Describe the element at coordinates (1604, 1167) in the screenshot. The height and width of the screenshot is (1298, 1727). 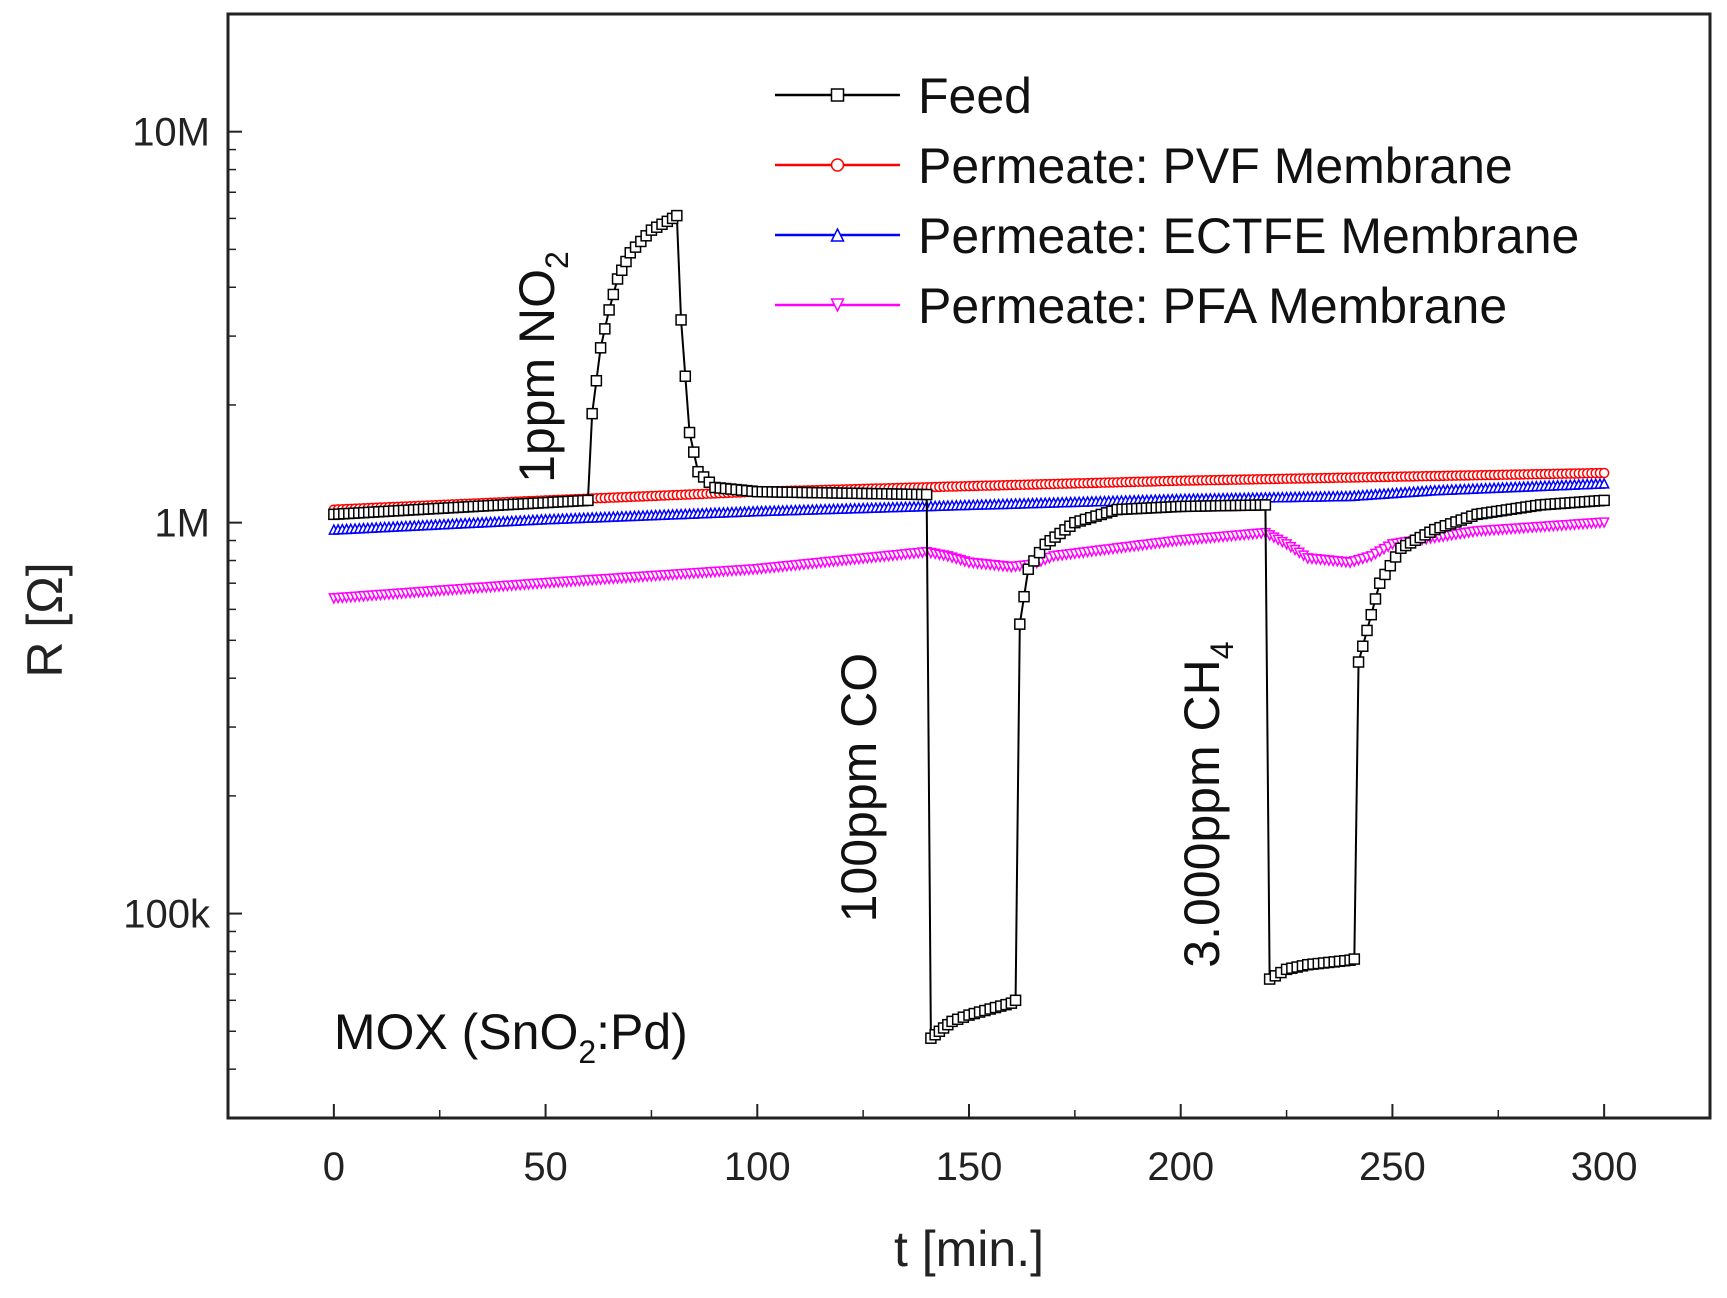
I see `x-tick-label: 300` at that location.